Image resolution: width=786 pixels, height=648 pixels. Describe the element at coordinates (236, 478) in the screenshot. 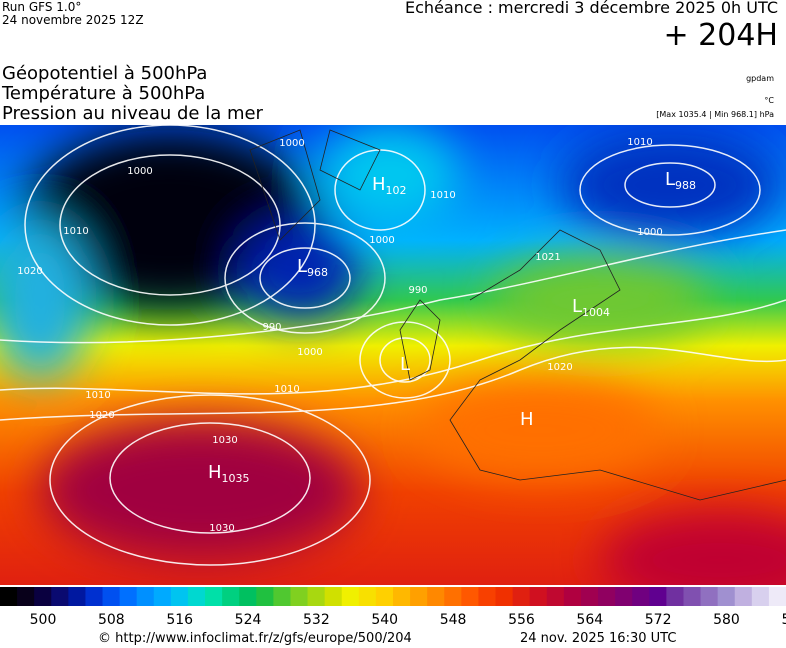

I see `center-value: 1035` at that location.